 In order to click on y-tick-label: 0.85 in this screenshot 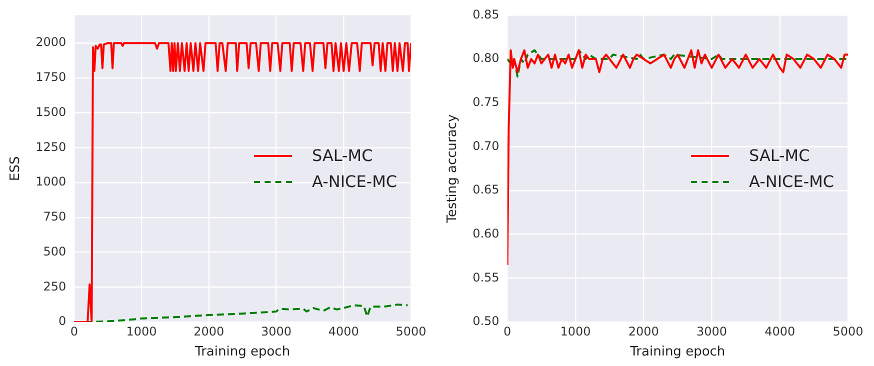, I will do `click(486, 14)`.